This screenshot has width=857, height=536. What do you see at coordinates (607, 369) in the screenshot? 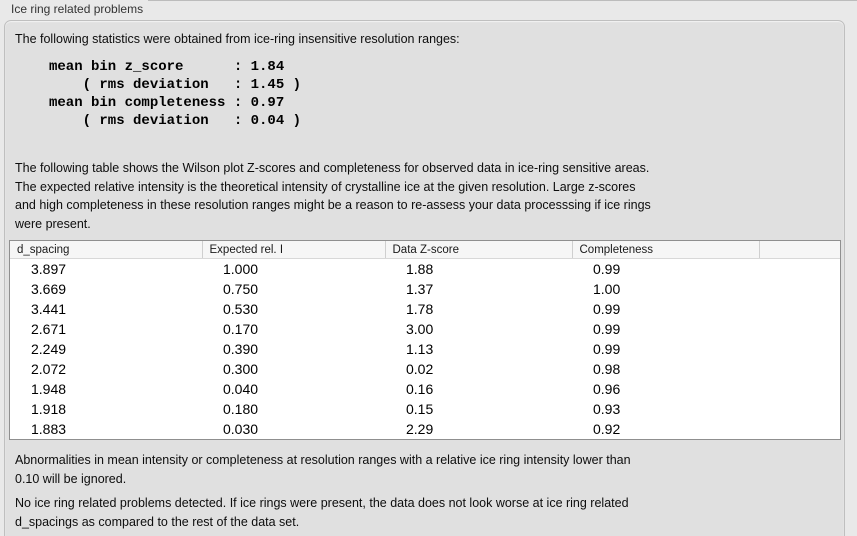
I see `table-cell: 0.98` at bounding box center [607, 369].